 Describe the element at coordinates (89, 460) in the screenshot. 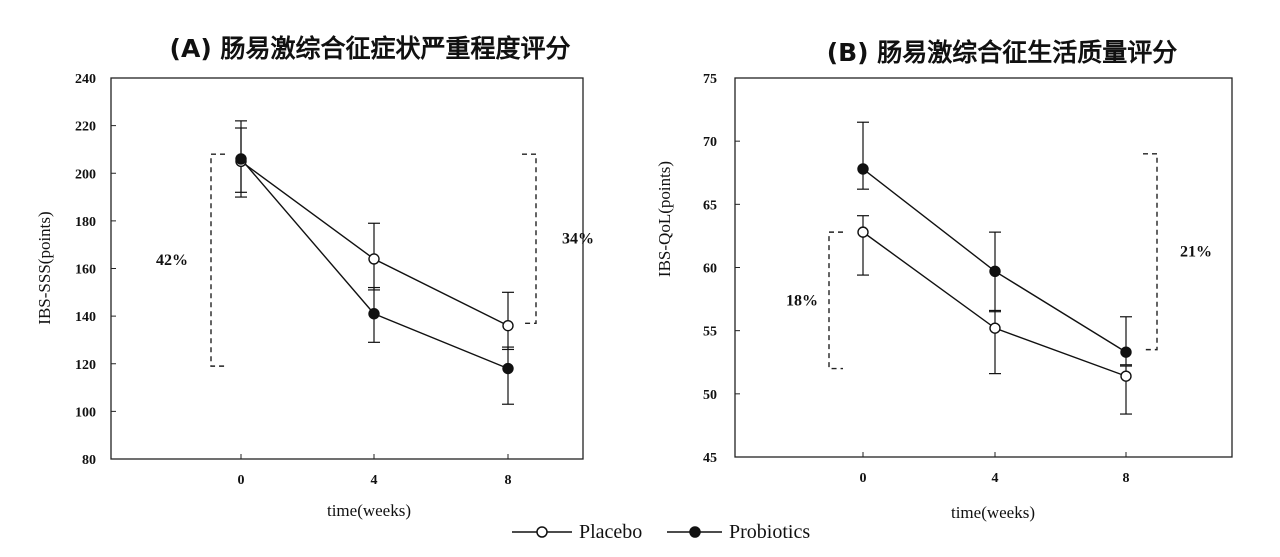

I see `y-tick-label: 80` at that location.